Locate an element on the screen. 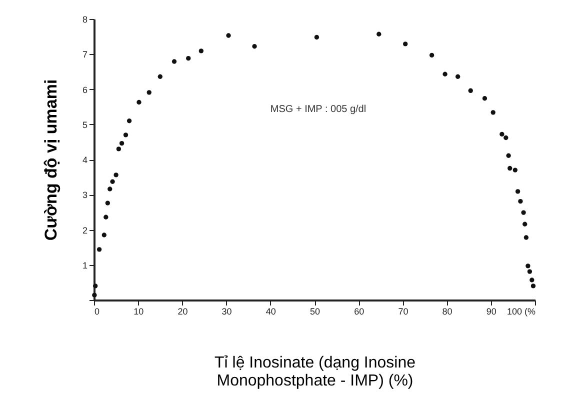 This screenshot has height=410, width=570. y-tick-label: 4 is located at coordinates (85, 160).